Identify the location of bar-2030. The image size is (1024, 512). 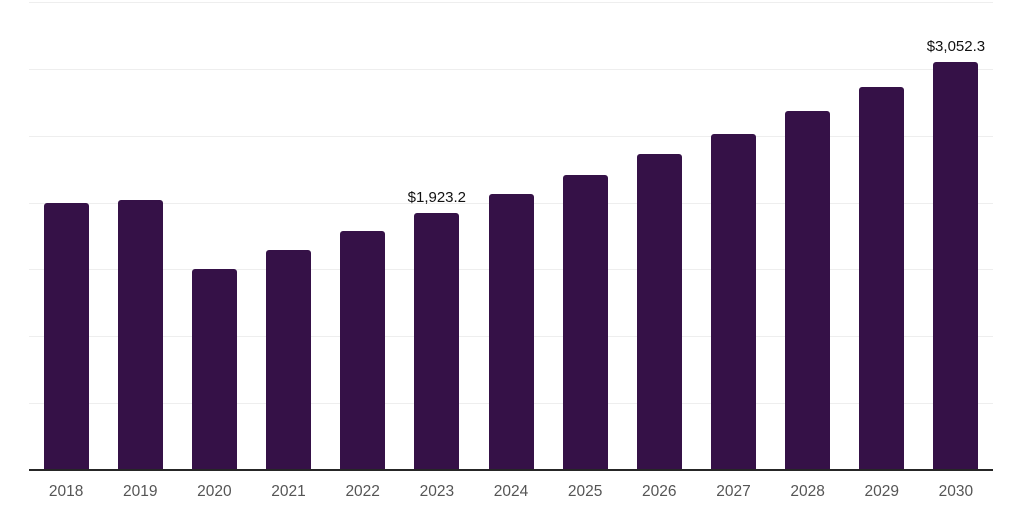
(956, 265).